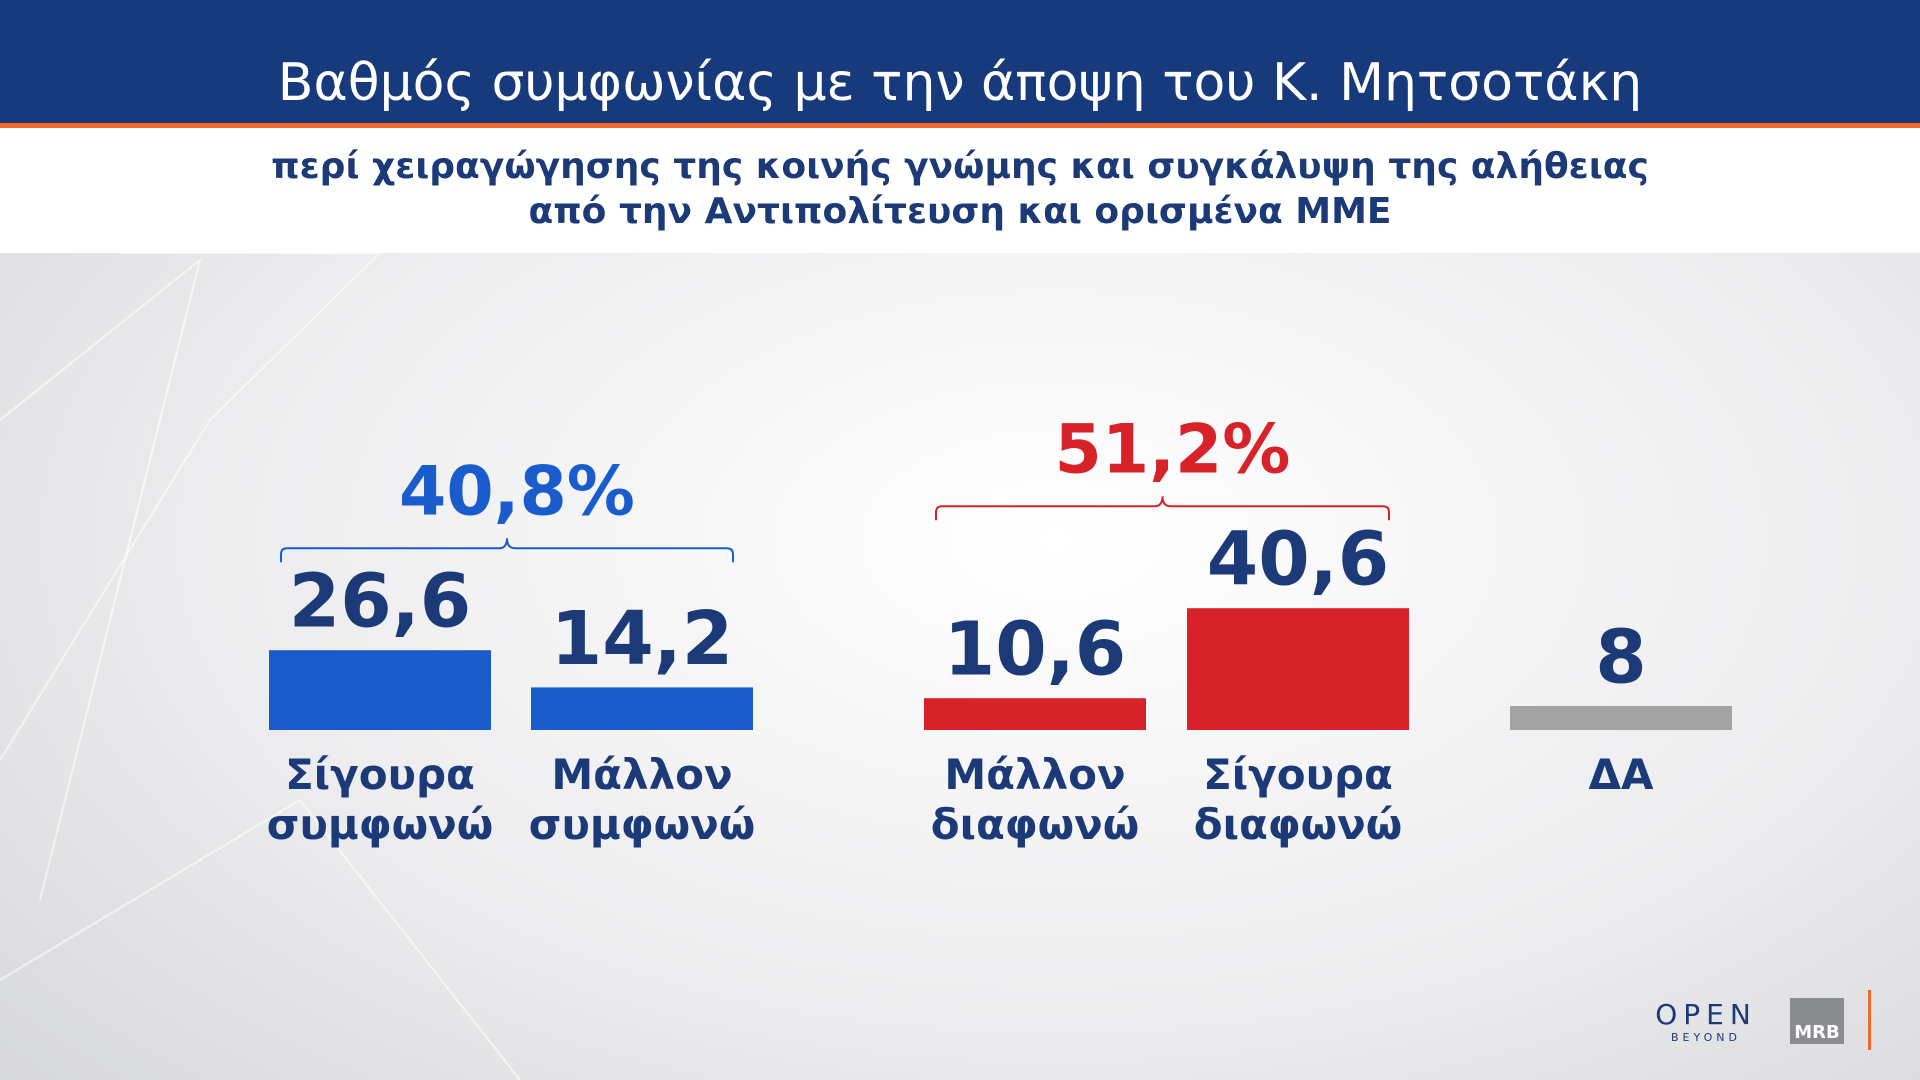 This screenshot has height=1080, width=1920. I want to click on category-box: ΔΑ, so click(1621, 774).